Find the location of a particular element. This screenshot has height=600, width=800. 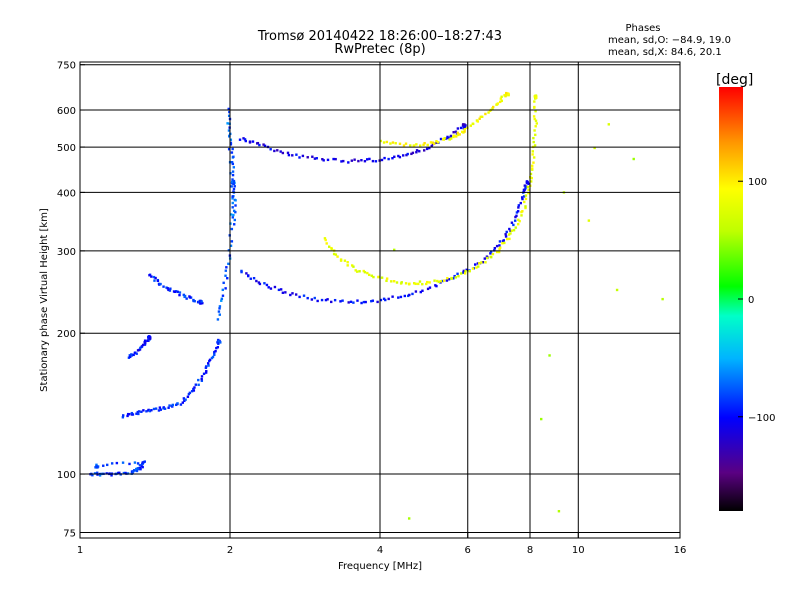

y-tick-label: 400 is located at coordinates (66, 193).